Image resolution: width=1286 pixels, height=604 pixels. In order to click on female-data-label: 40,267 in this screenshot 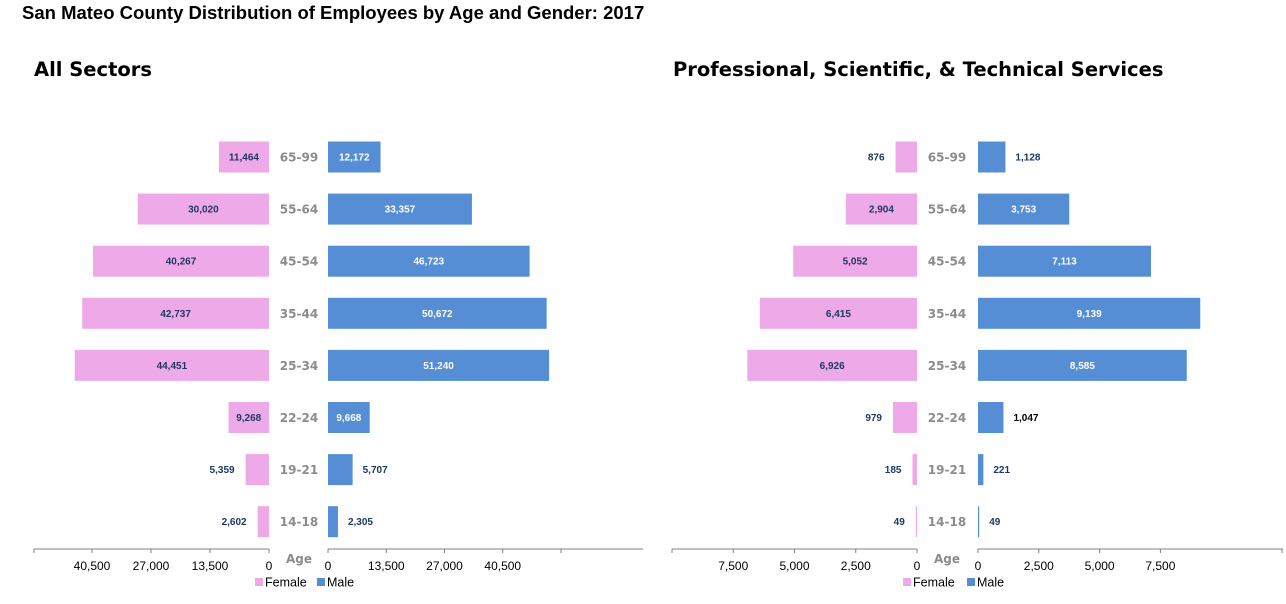, I will do `click(181, 262)`.